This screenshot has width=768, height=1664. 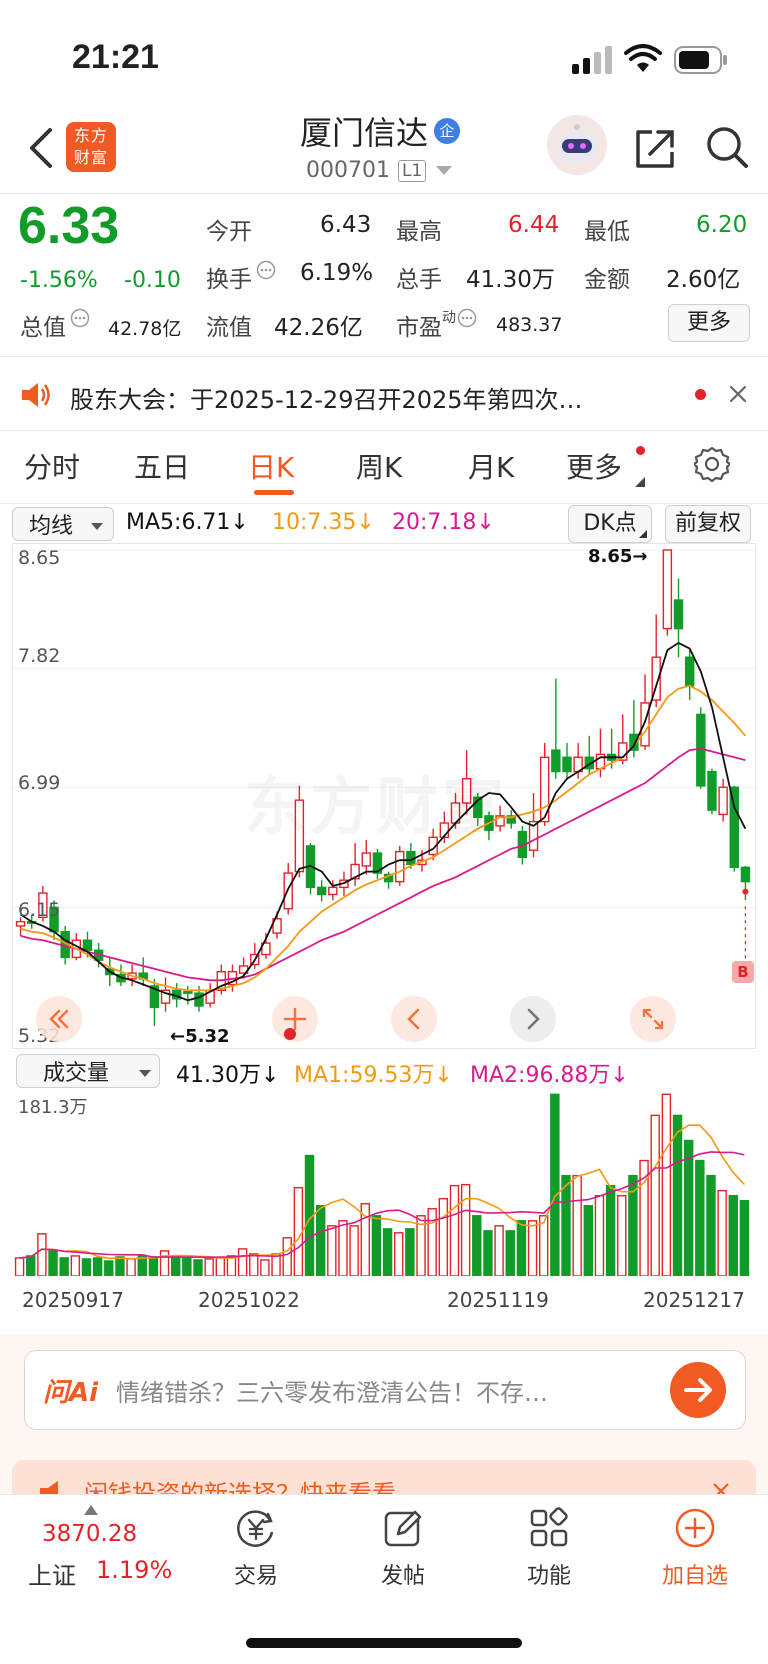 I want to click on dk-point-button: DK点, so click(x=610, y=524).